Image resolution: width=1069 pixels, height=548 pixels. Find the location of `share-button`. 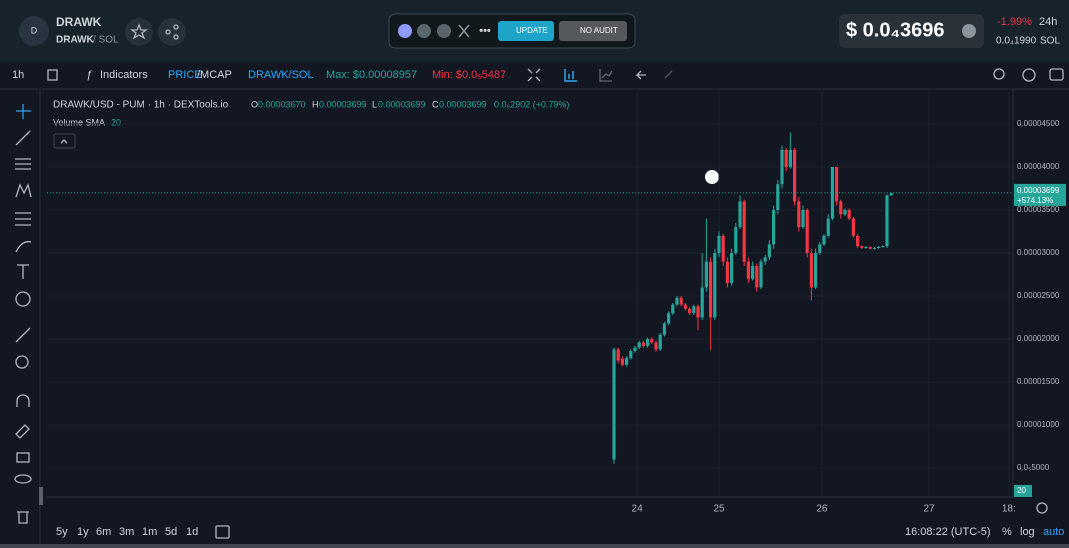

share-button is located at coordinates (172, 32).